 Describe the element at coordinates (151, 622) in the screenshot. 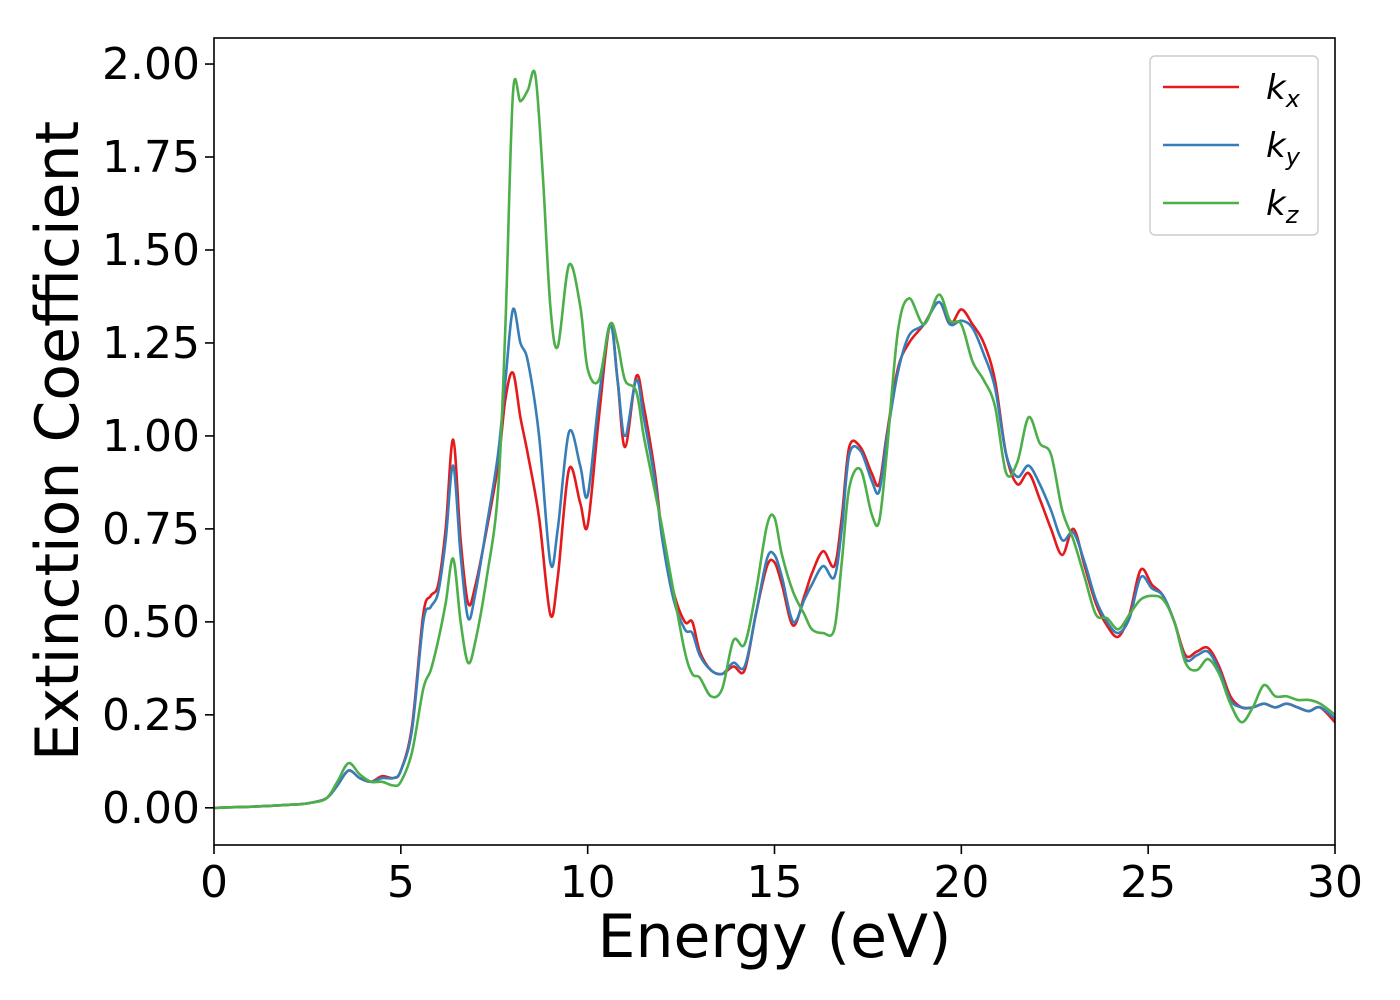

I see `y-tick-label: 0.50` at that location.